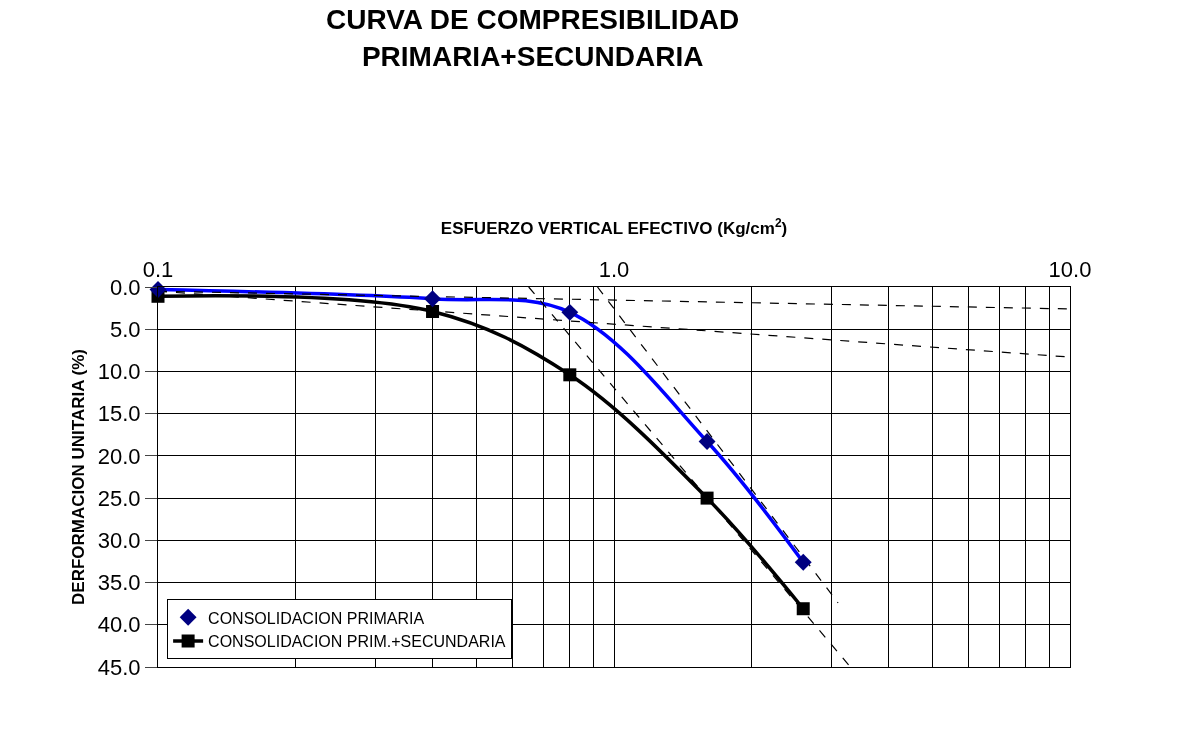 The height and width of the screenshot is (733, 1197). Describe the element at coordinates (316, 618) in the screenshot. I see `legend-label: CONSOLIDACION PRIMARIA` at that location.